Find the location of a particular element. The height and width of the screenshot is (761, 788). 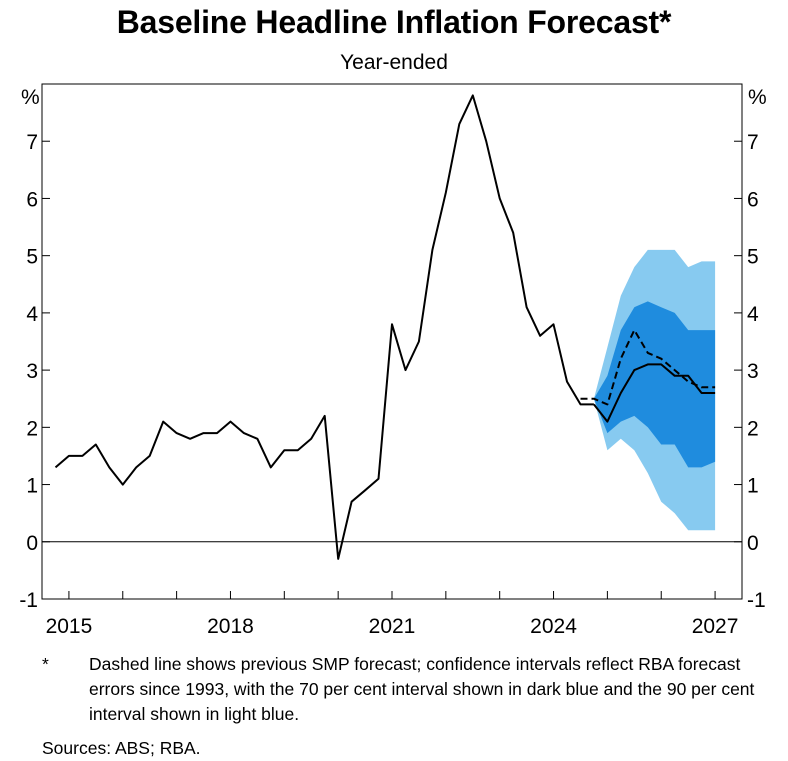

x-tick-label: 2018 is located at coordinates (230, 626).